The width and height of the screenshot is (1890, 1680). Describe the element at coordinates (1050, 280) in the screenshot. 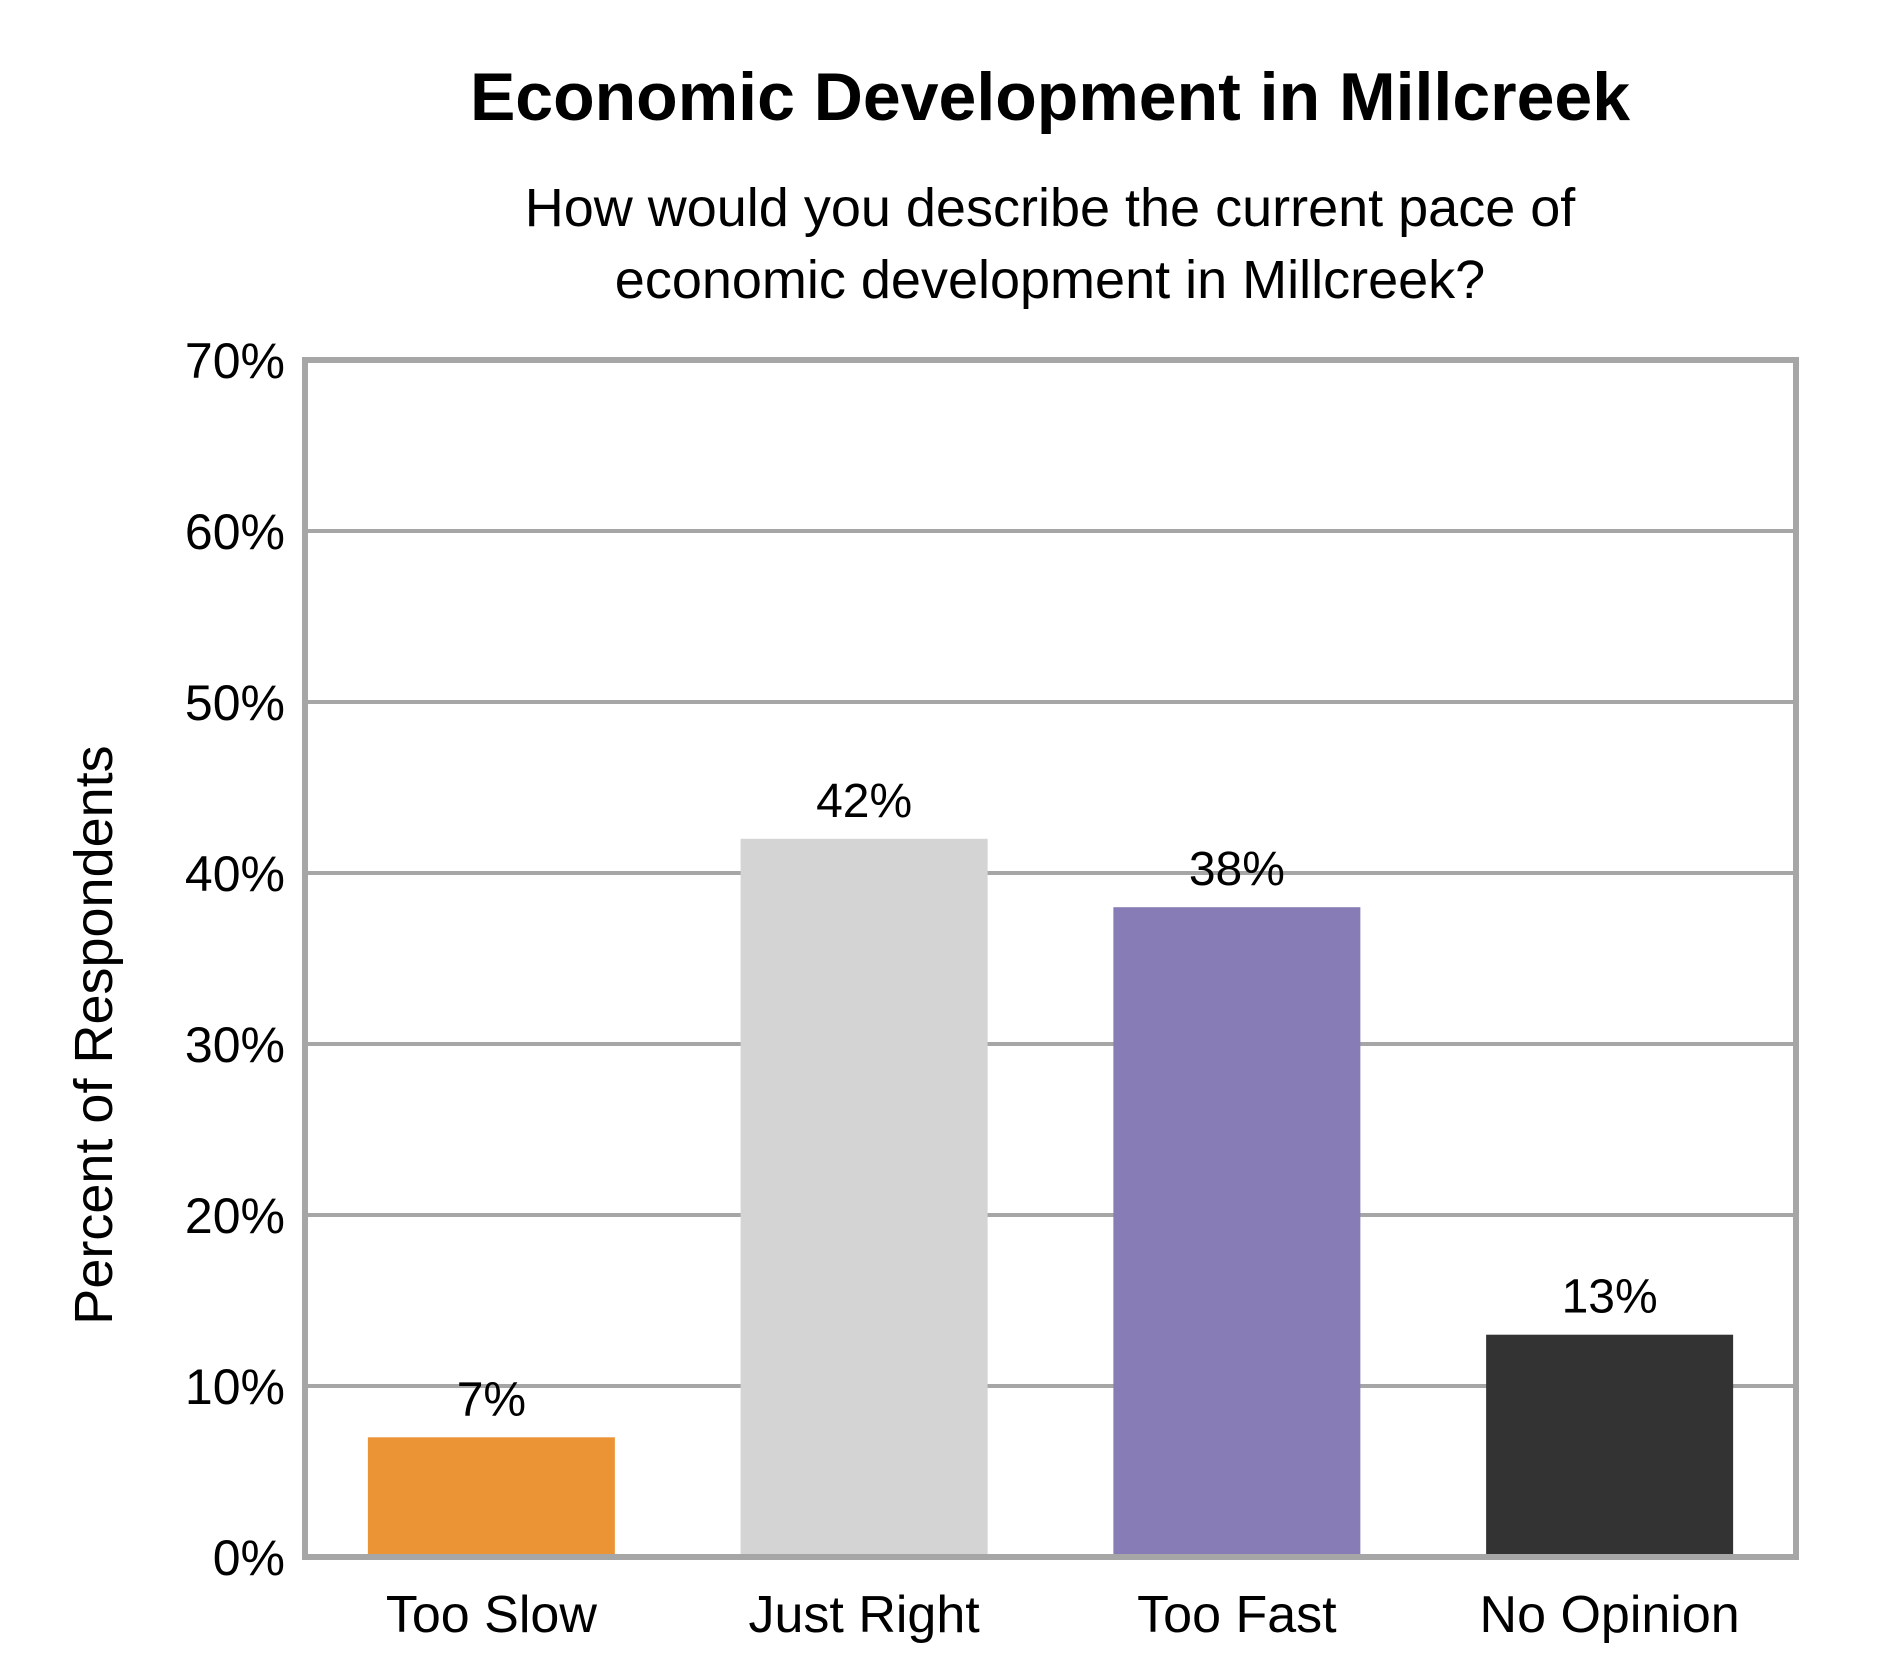

I see `chart-subtitle-line-2: economic development in Millcreek?` at that location.